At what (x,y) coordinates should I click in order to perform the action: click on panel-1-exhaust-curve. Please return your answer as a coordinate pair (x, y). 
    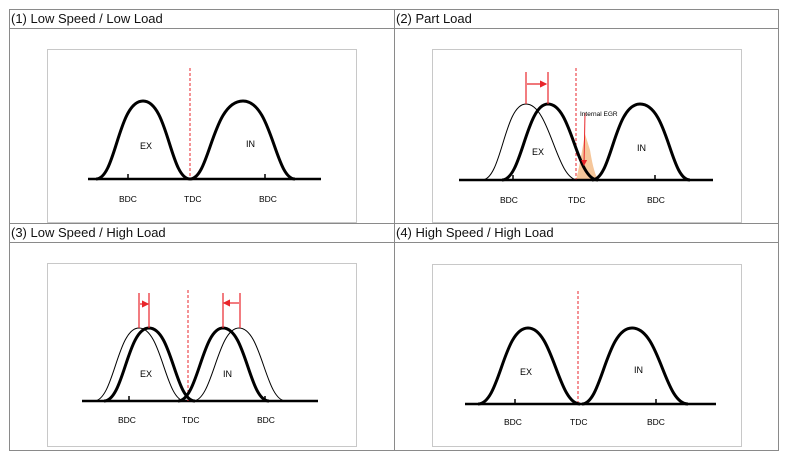
    Looking at the image, I should click on (143, 140).